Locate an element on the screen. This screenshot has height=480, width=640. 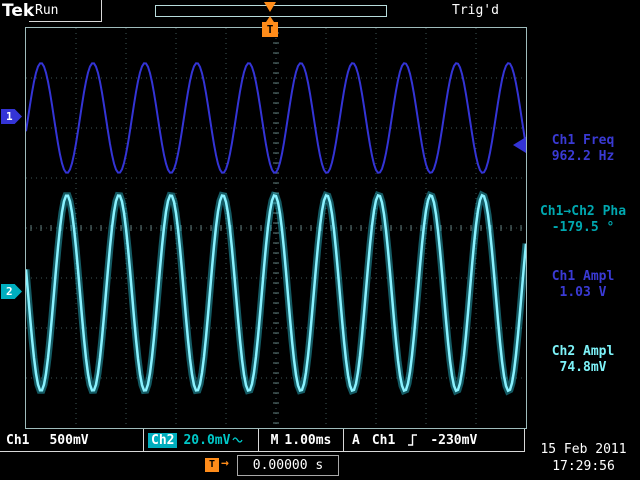
trigger-level-arrow-icon is located at coordinates (519, 145).